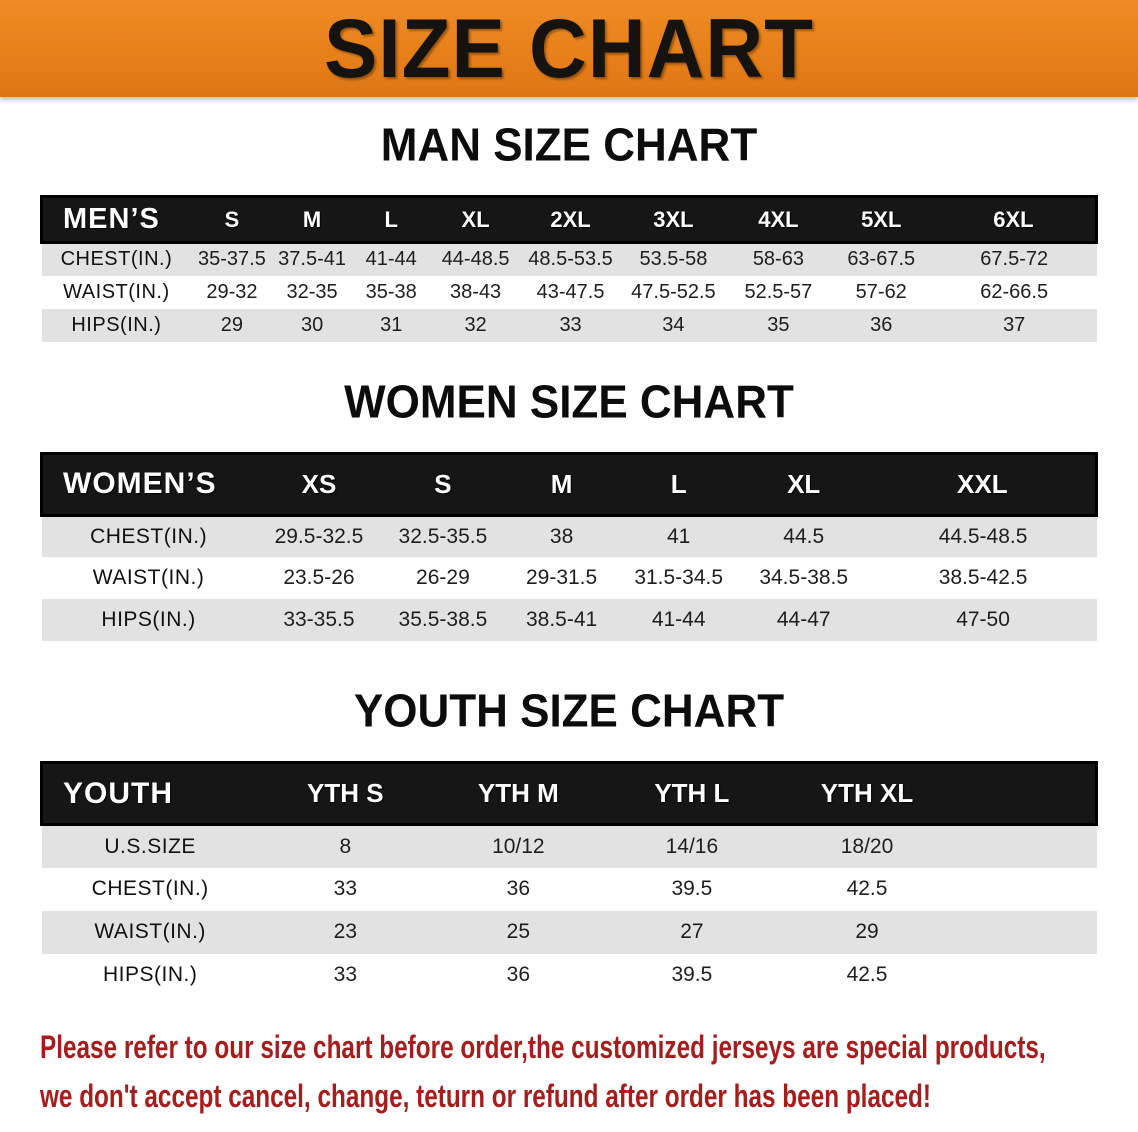  Describe the element at coordinates (569, 932) in the screenshot. I see `table-row: WAIST(IN.) 23 25 27 29` at that location.